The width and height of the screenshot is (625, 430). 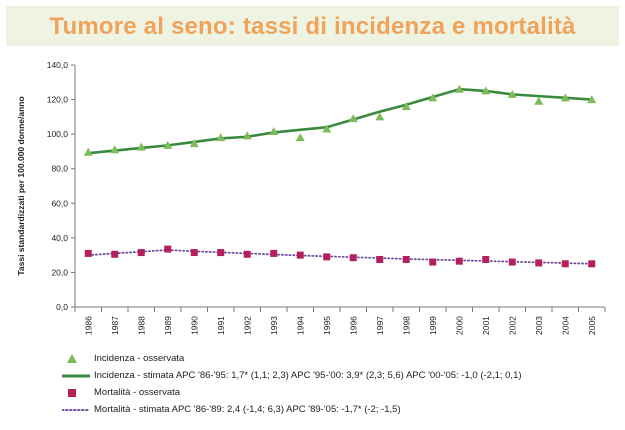 What do you see at coordinates (72, 358) in the screenshot?
I see `triangle-marker-icon` at bounding box center [72, 358].